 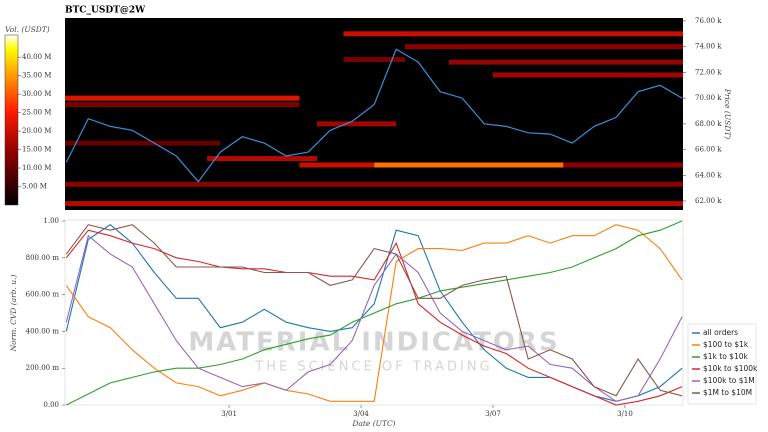 I want to click on colorbar-tick-label: 15.00 M, so click(x=36, y=150).